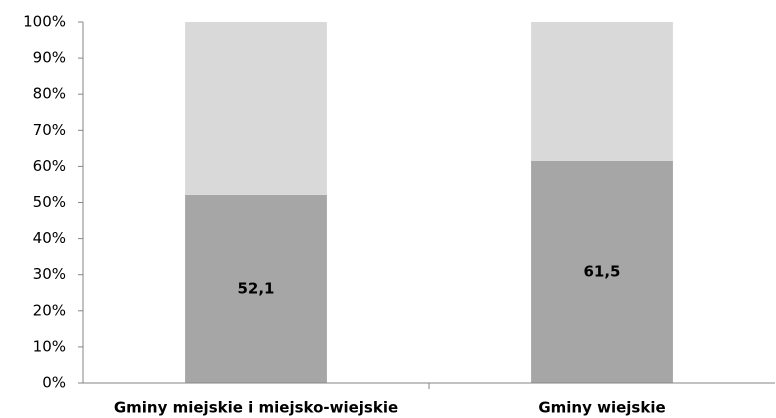 This screenshot has height=418, width=776. I want to click on data-label: 52,1, so click(255, 288).